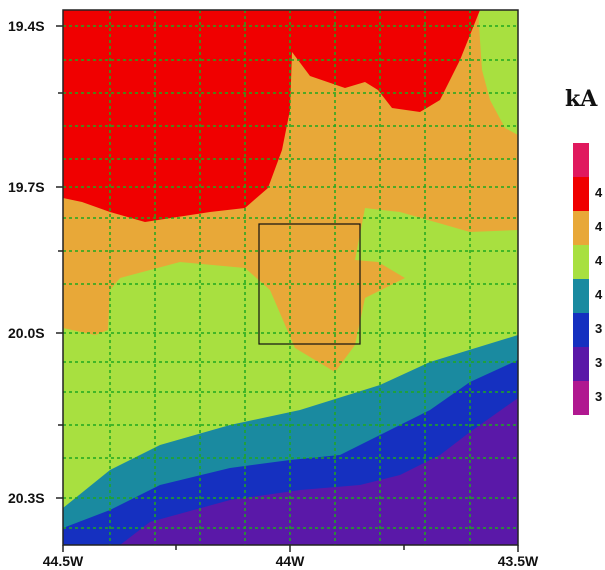 The height and width of the screenshot is (570, 605). Describe the element at coordinates (26, 498) in the screenshot. I see `y-label-20-3s: 20.3S` at that location.